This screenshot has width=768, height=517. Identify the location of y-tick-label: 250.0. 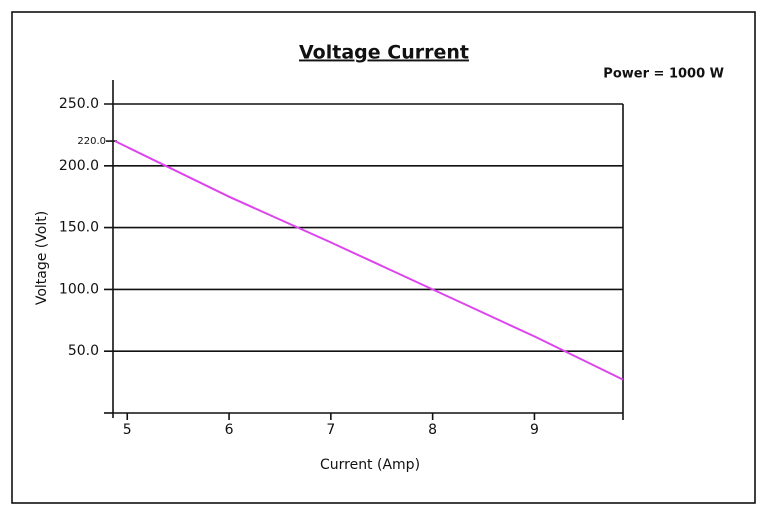
(79, 104).